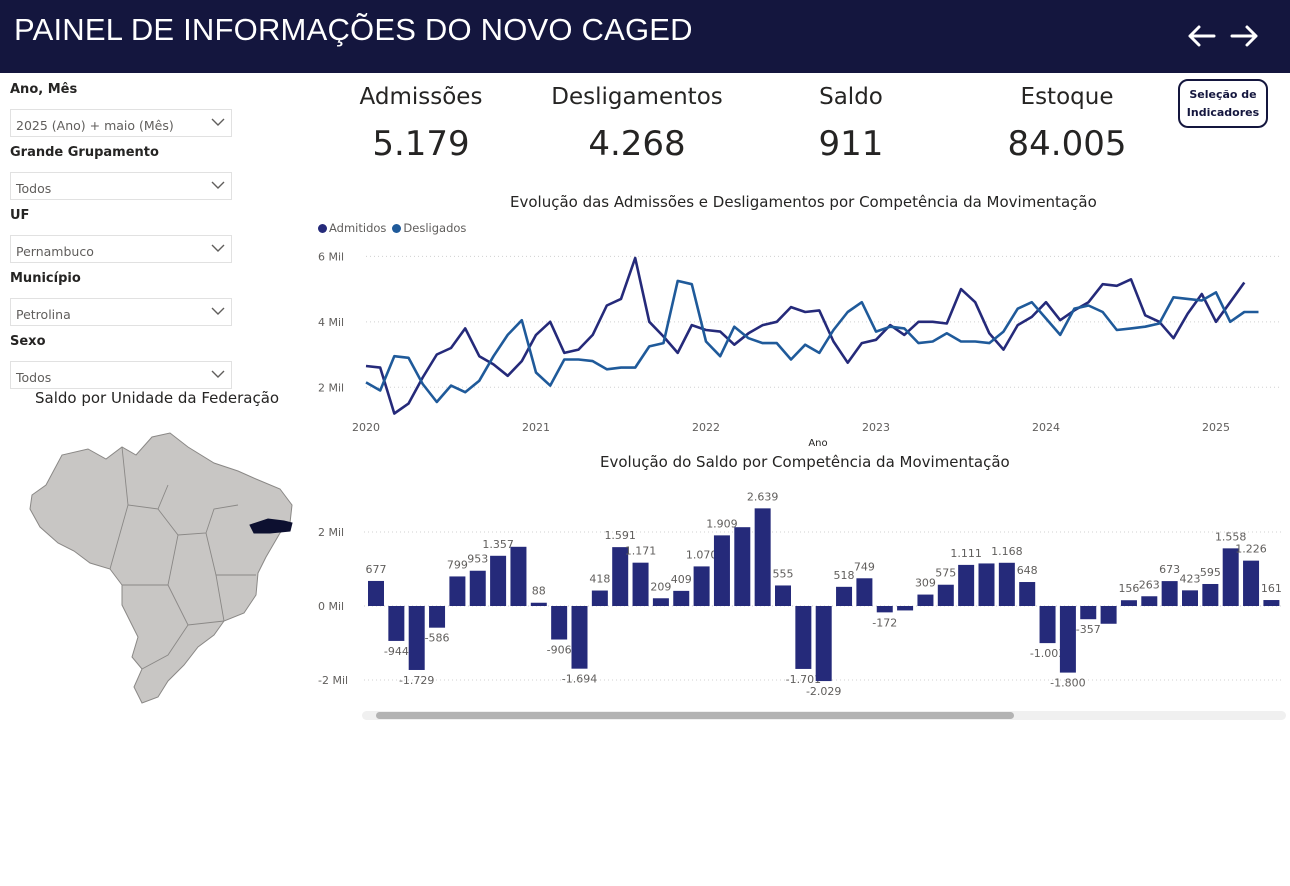  I want to click on data-label: 518, so click(844, 575).